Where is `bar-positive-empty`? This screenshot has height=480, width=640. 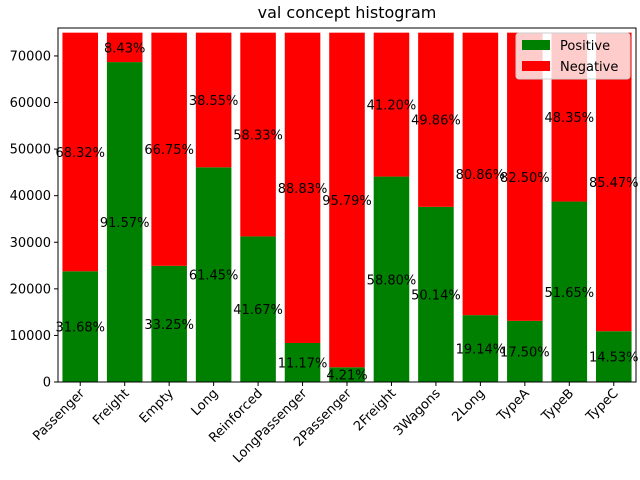 bar-positive-empty is located at coordinates (169, 323).